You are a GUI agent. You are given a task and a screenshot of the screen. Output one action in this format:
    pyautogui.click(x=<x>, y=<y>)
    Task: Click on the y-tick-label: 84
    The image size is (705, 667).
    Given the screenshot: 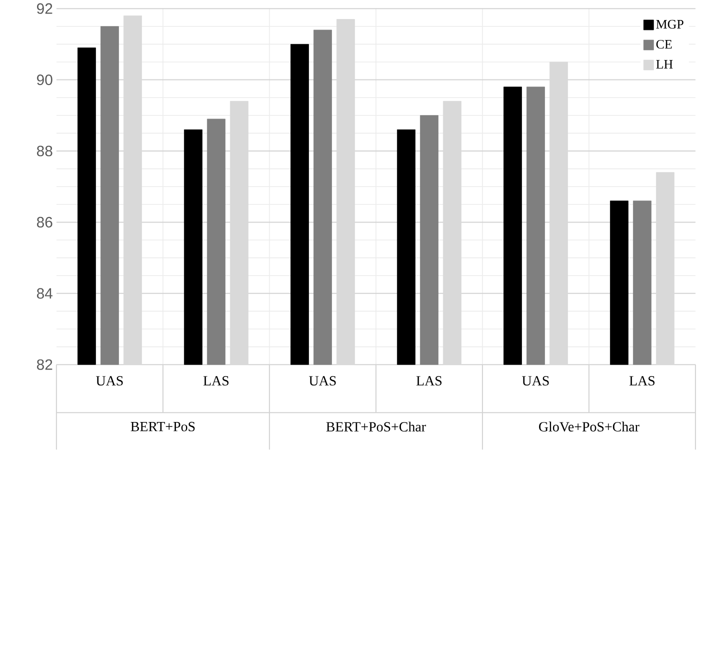 What is the action you would take?
    pyautogui.click(x=44, y=293)
    